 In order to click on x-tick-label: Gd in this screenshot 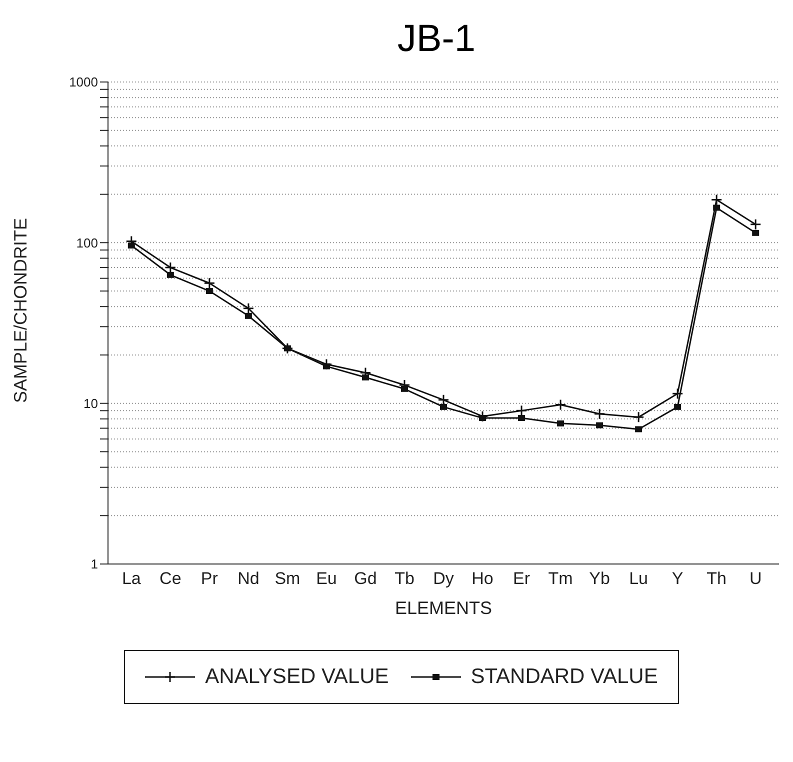, I will do `click(365, 578)`.